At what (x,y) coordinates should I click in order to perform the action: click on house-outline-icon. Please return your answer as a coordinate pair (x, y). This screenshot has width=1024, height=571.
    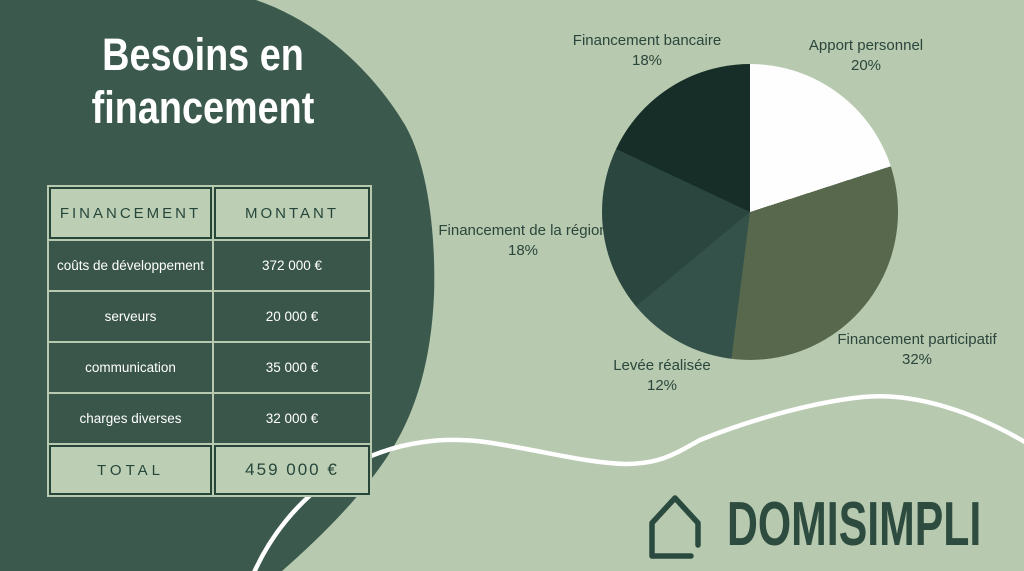
    Looking at the image, I should click on (675, 527).